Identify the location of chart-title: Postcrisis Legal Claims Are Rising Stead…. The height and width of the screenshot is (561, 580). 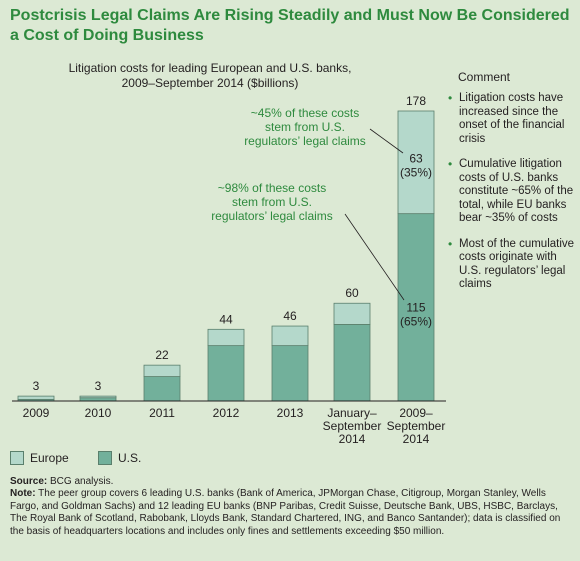
(290, 25).